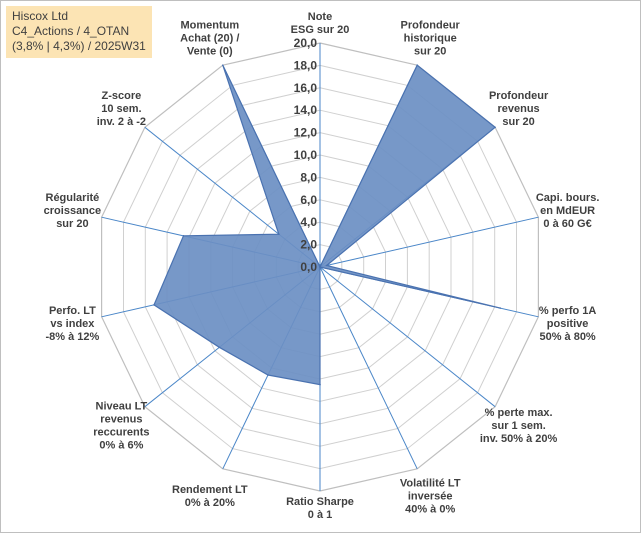 This screenshot has width=641, height=533. I want to click on axis-label: % perfo 1A positive 50% à 80%, so click(568, 324).